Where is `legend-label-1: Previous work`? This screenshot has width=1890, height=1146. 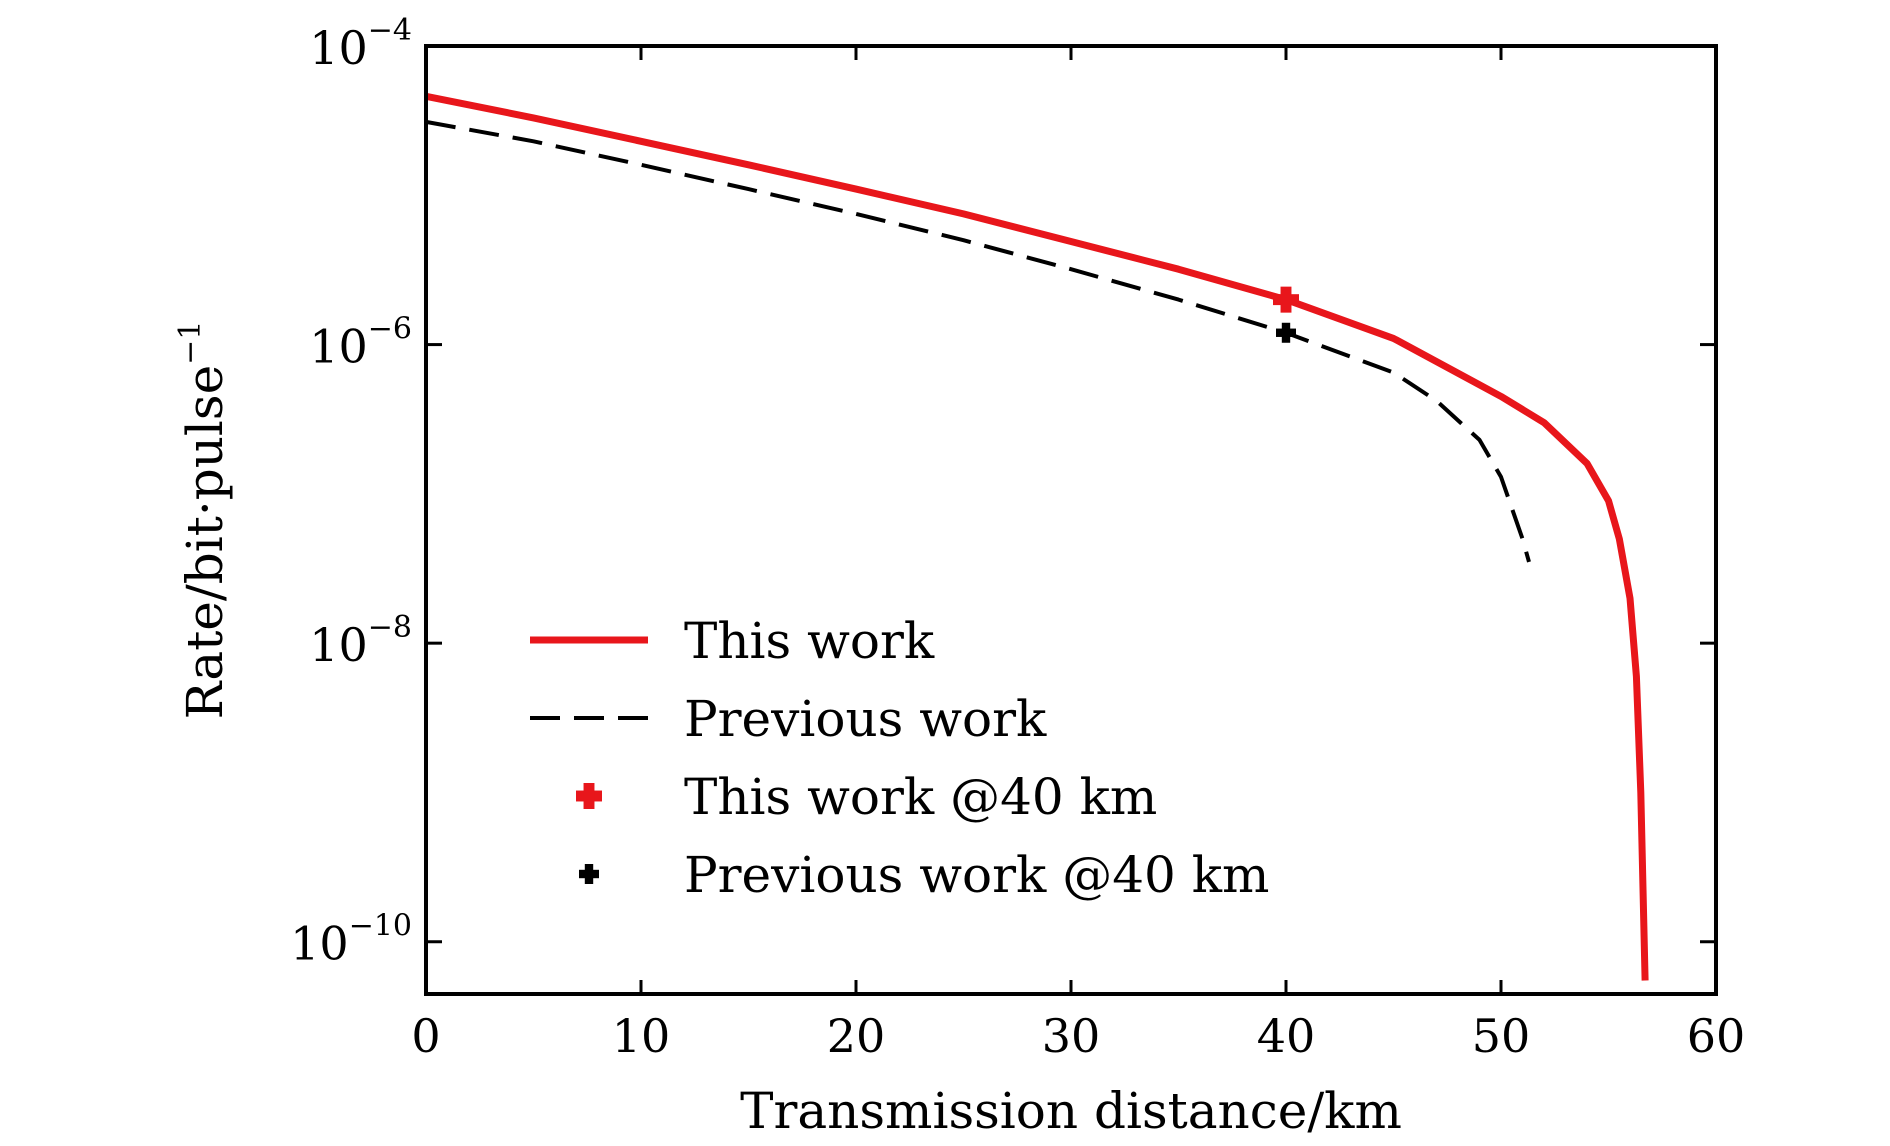
legend-label-1: Previous work is located at coordinates (865, 719).